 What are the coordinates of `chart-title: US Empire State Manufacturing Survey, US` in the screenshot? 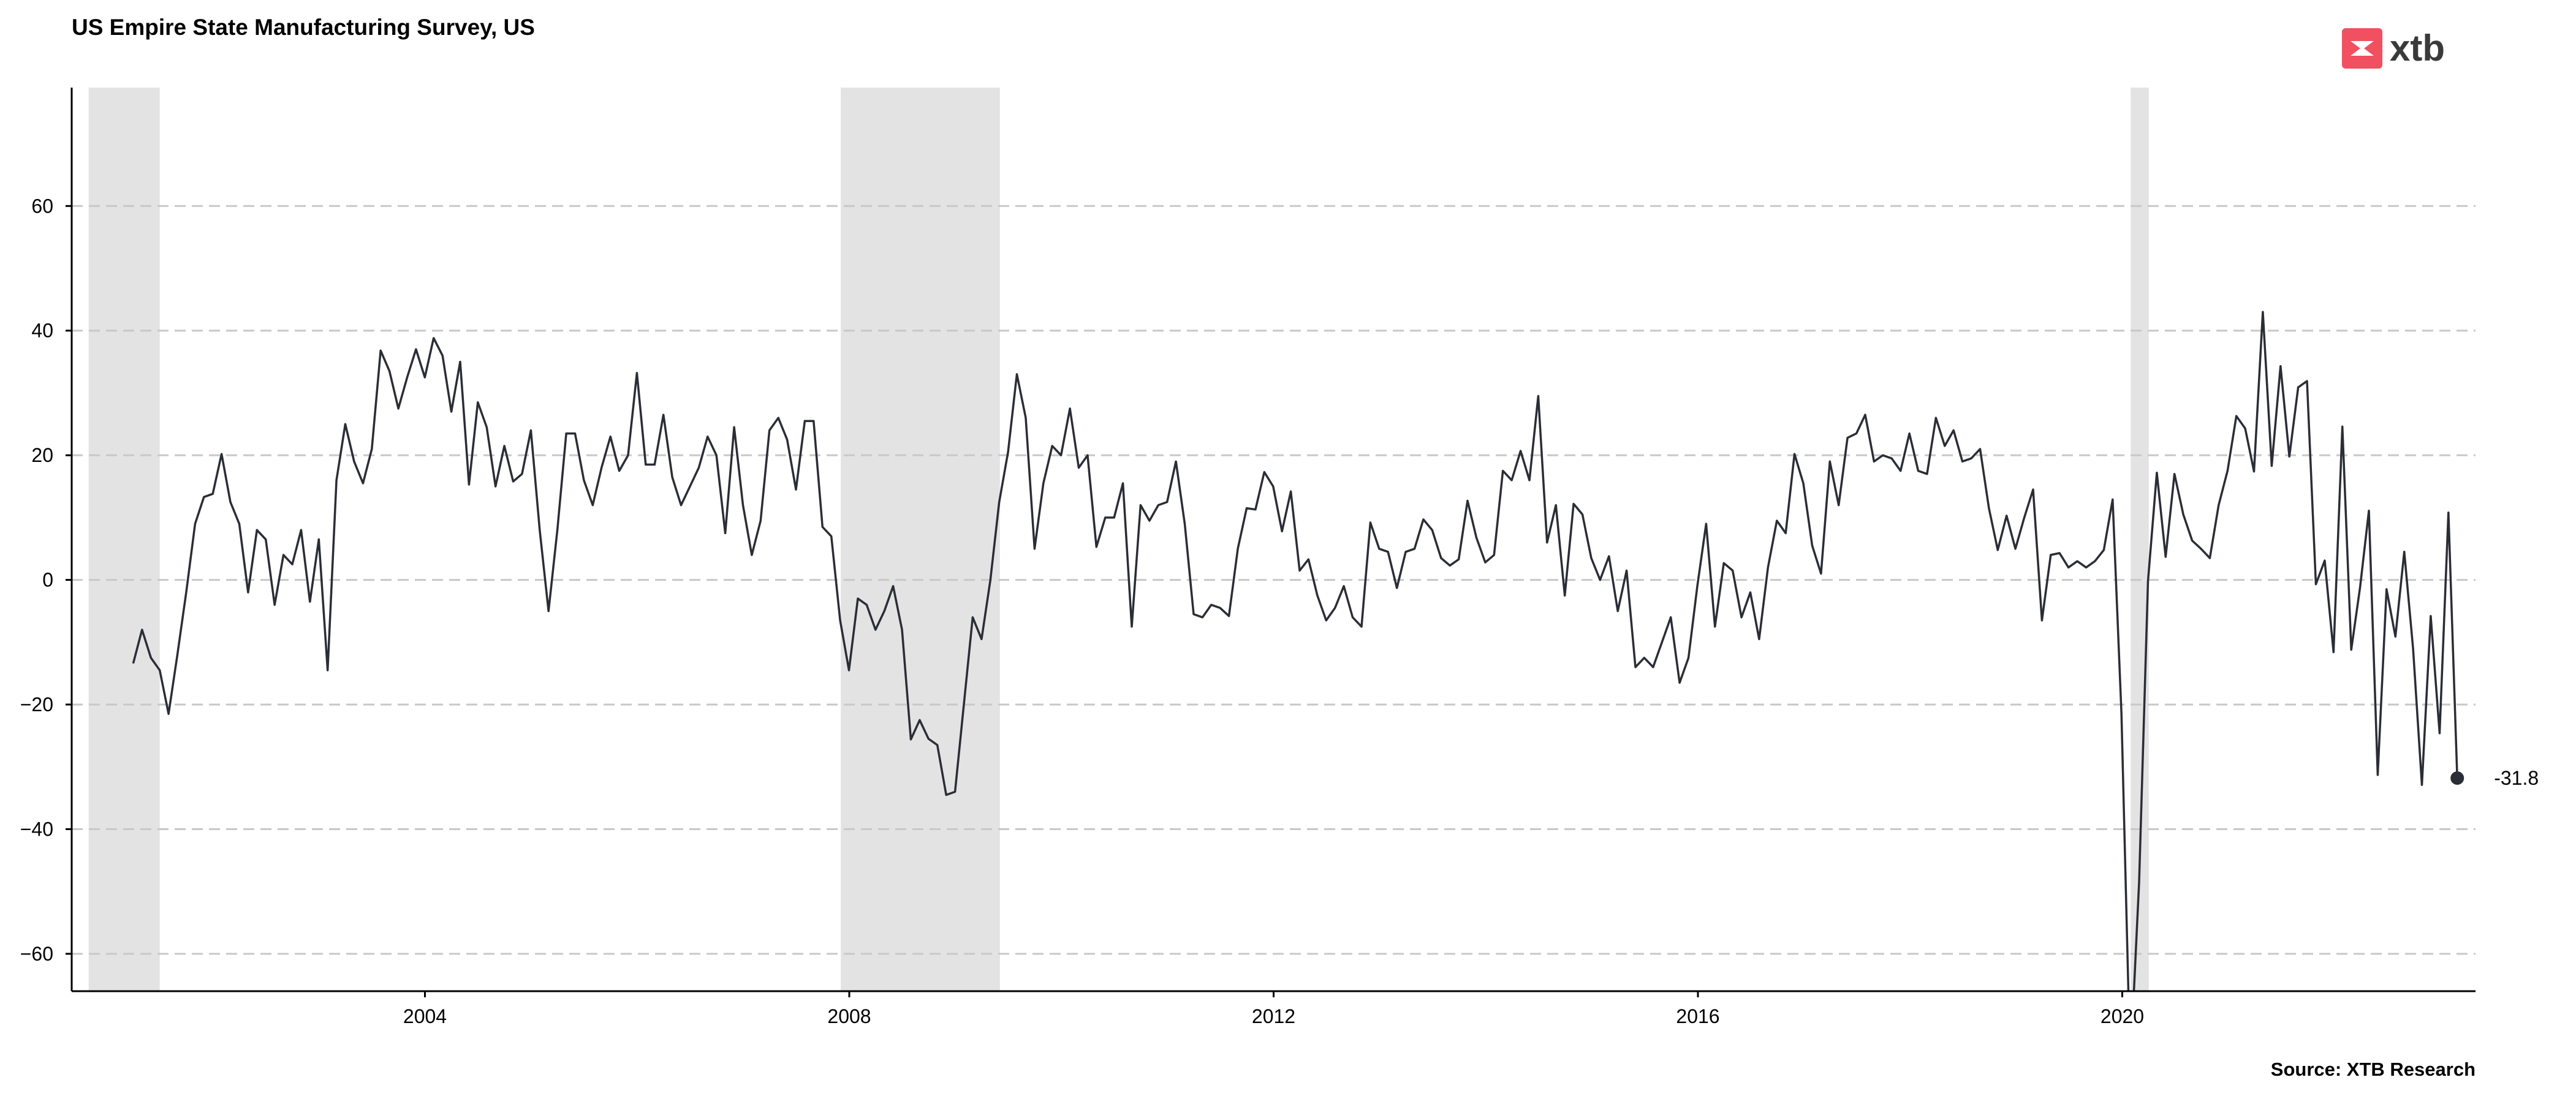 It's located at (303, 27).